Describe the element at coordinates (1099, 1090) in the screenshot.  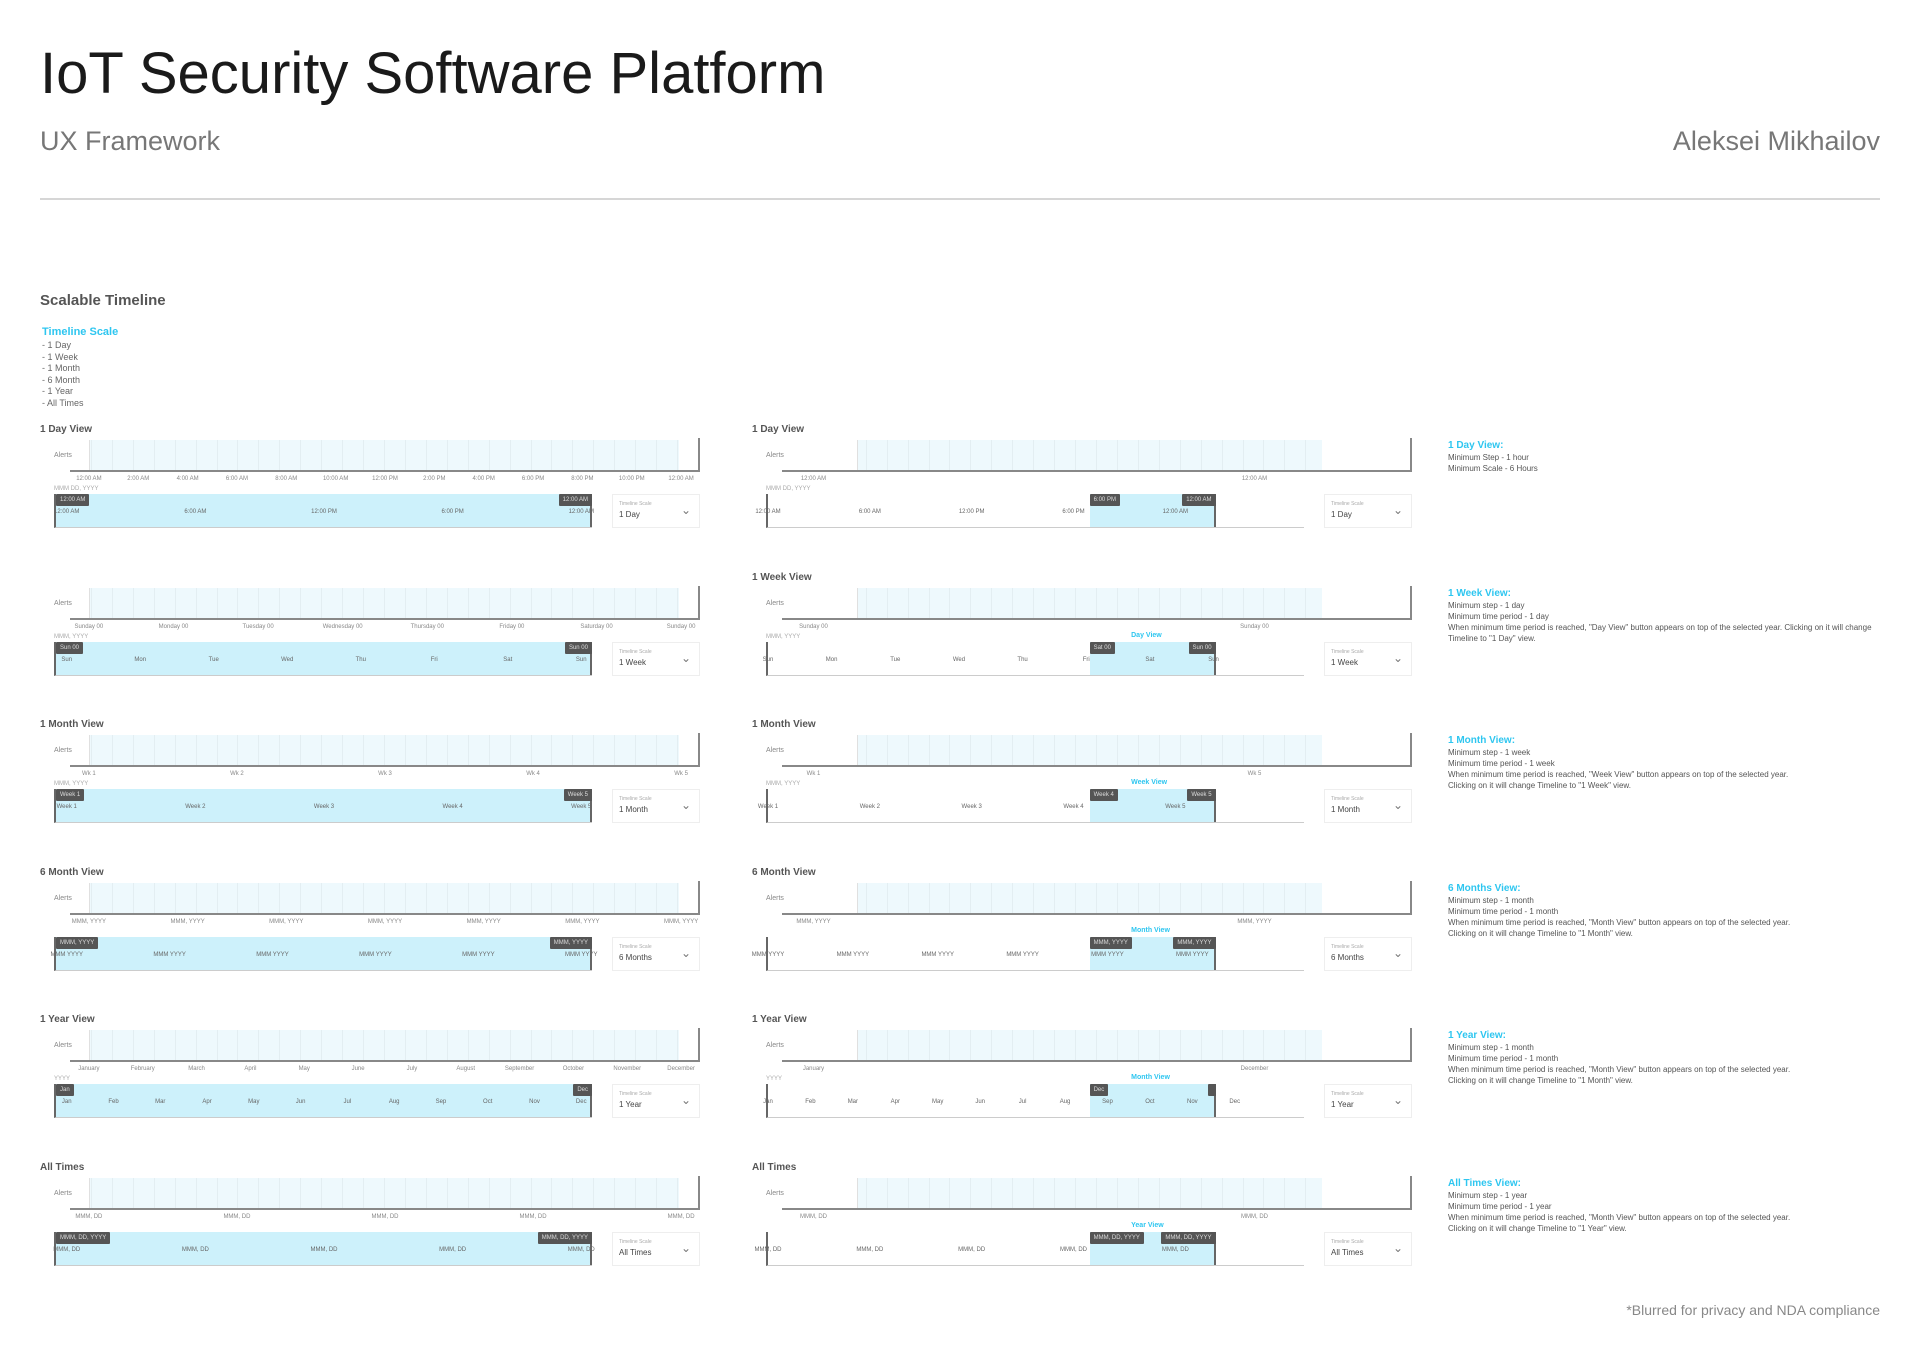
I see `range-start-handle: Dec` at that location.